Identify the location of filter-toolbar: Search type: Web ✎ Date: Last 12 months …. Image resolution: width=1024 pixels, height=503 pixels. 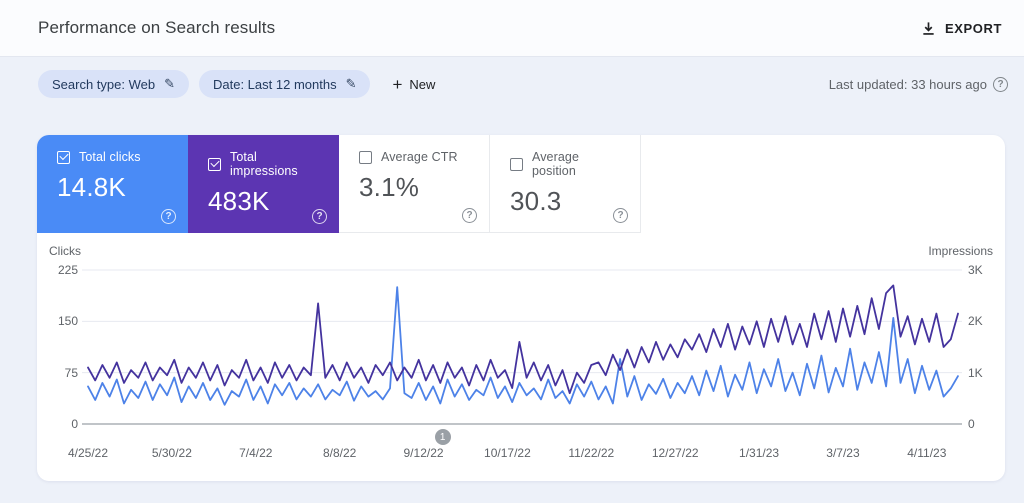
(512, 84).